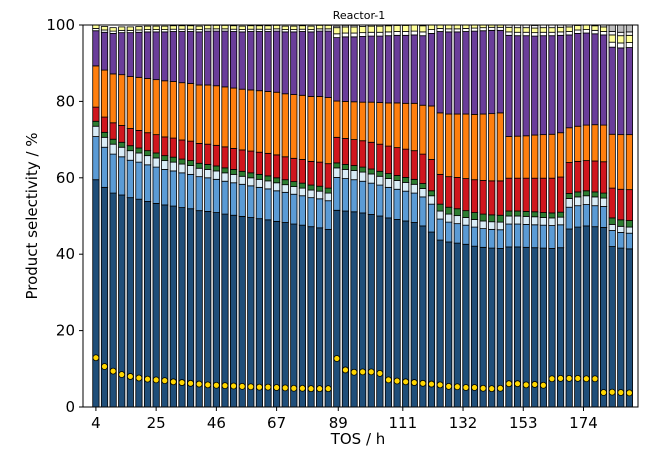 This screenshot has width=656, height=453. I want to click on y-tick-label: 60, so click(65, 178).